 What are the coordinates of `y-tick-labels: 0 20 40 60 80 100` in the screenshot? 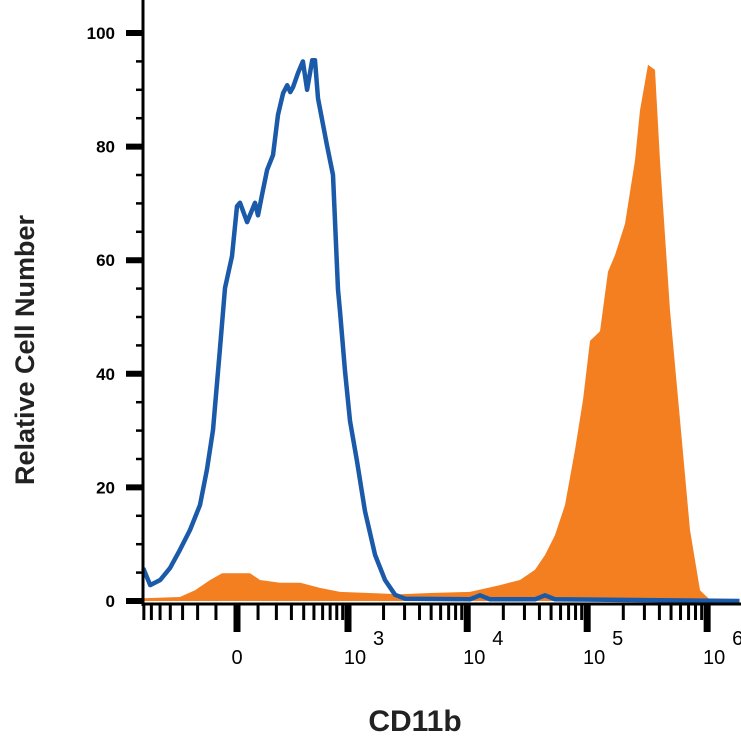 It's located at (101, 317).